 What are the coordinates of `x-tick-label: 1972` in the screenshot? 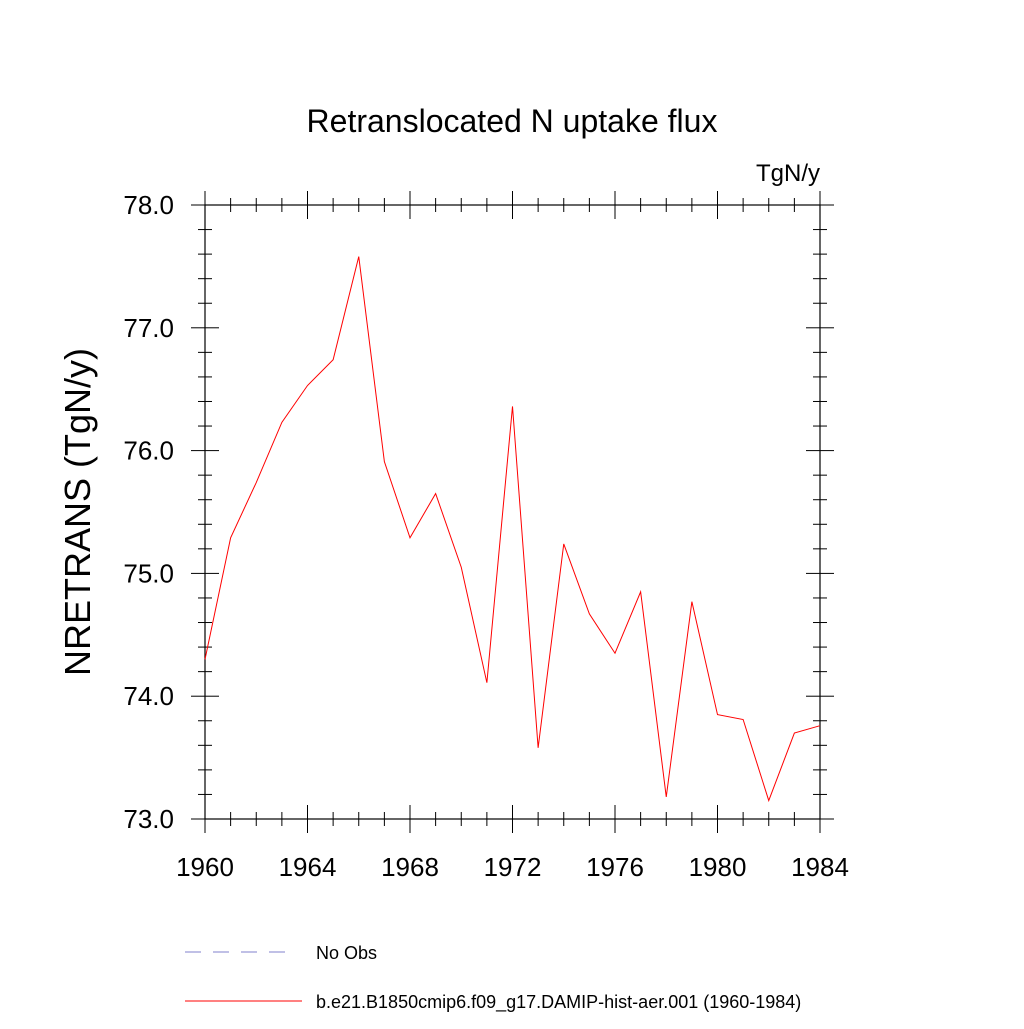 It's located at (513, 867).